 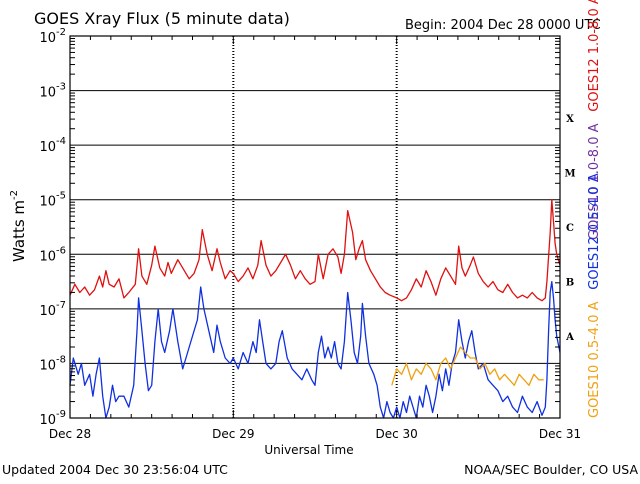 I want to click on y-tick-label: 10⁻⁹, so click(x=52, y=418).